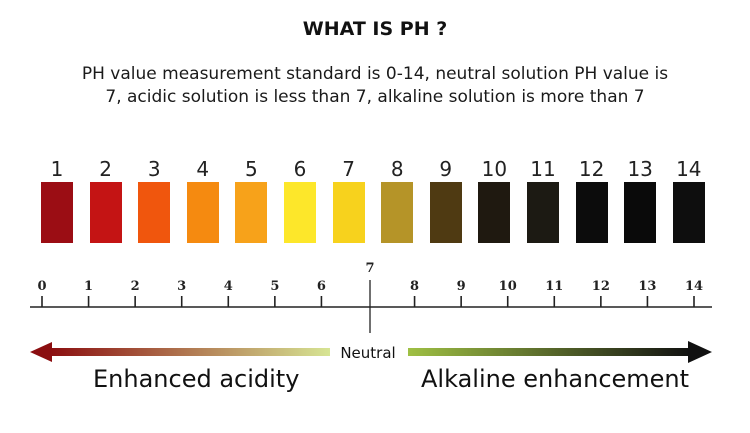 The image size is (750, 433). Describe the element at coordinates (228, 286) in the screenshot. I see `scale-label-4: 4` at that location.